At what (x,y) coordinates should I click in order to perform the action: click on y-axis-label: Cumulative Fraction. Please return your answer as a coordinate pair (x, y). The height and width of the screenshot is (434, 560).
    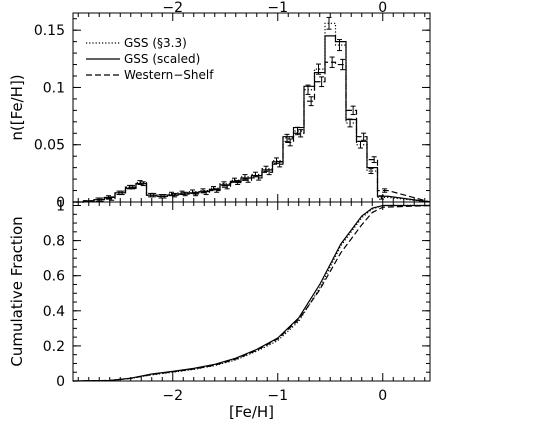
    Looking at the image, I should click on (17, 291).